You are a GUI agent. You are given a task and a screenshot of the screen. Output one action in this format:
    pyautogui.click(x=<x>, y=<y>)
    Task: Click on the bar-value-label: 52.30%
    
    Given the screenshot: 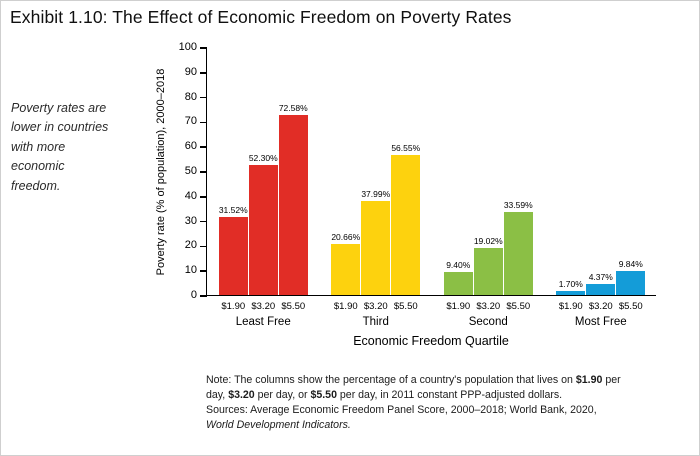 What is the action you would take?
    pyautogui.click(x=263, y=158)
    